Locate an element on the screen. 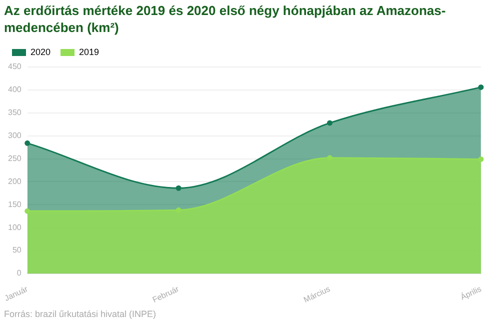 This screenshot has width=490, height=325. y-tick-label: 300 is located at coordinates (15, 135).